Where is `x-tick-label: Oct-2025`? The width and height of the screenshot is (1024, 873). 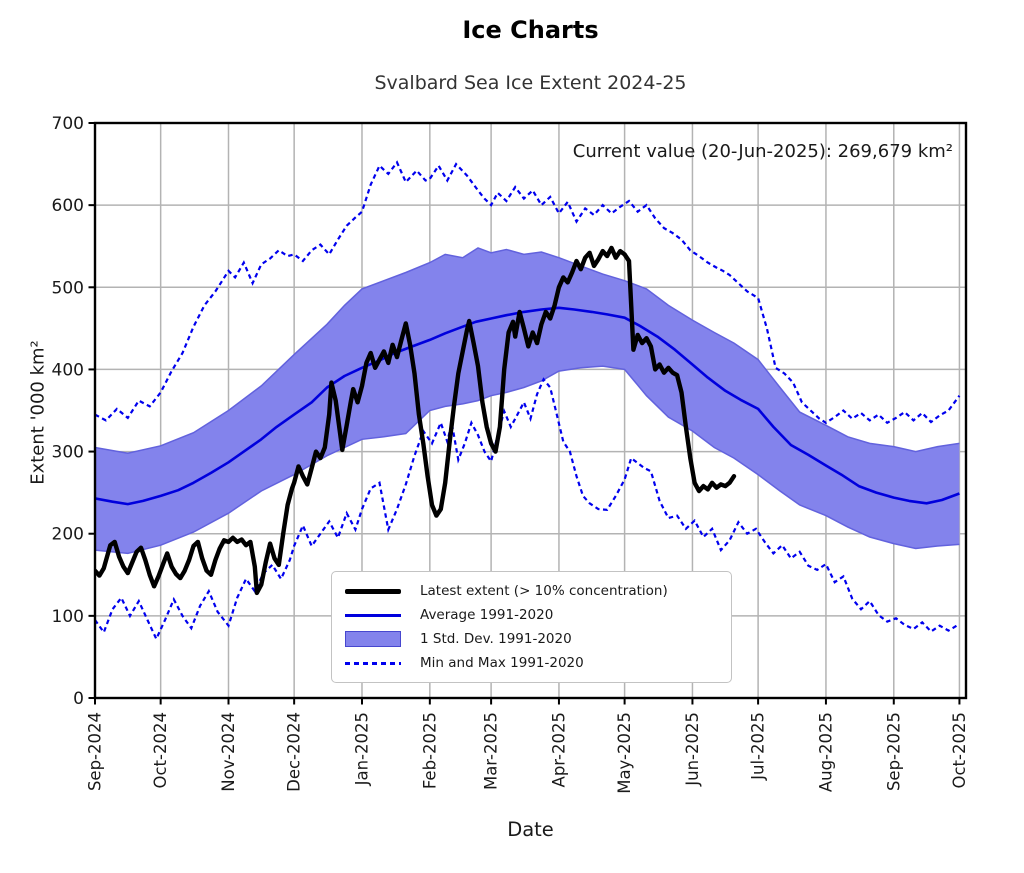
x-tick-label: Oct-2025 is located at coordinates (959, 750).